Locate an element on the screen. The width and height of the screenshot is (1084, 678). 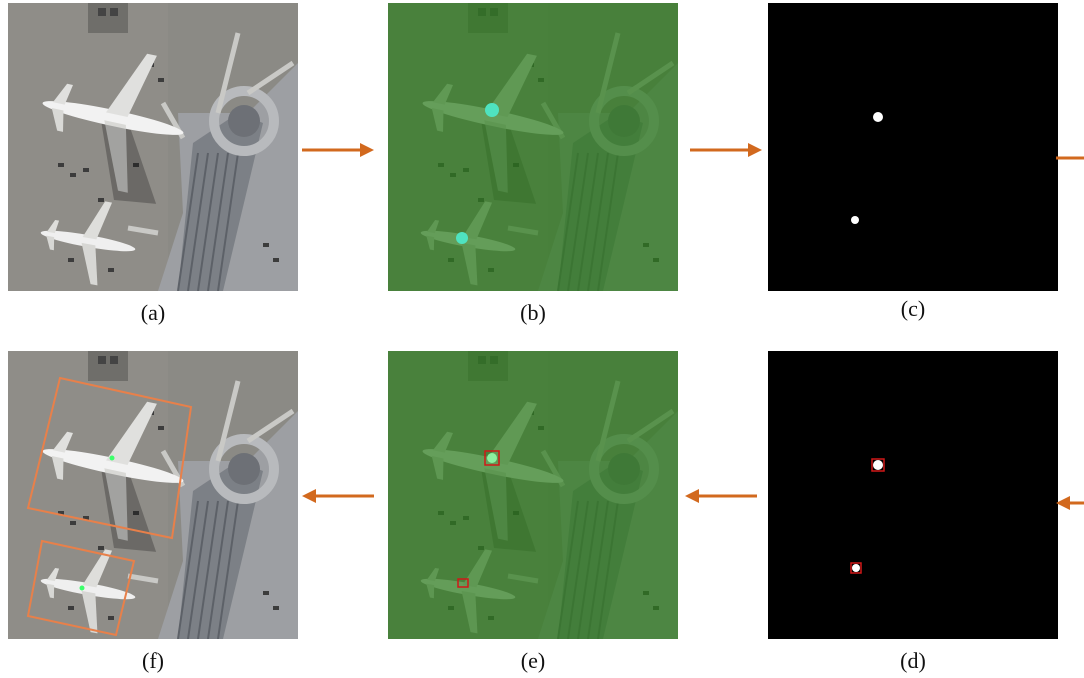
panel-e-heatmap-boxes is located at coordinates (533, 495).